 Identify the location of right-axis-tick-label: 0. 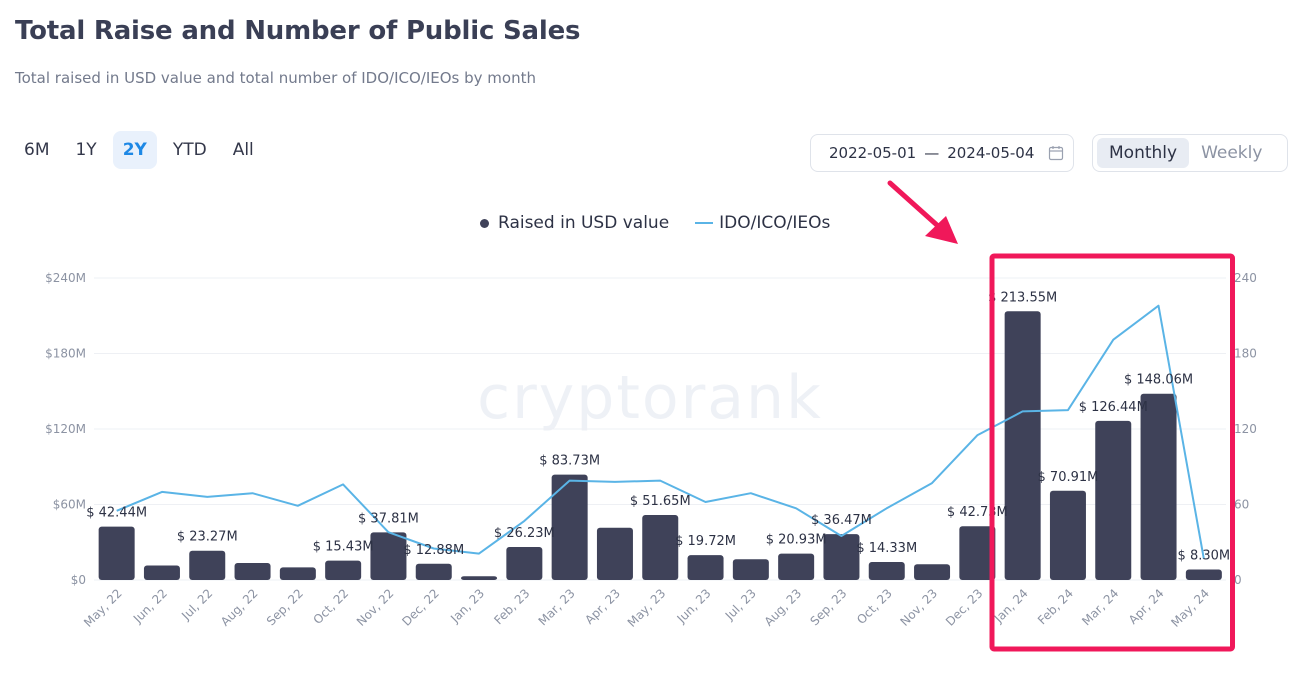
(1238, 580).